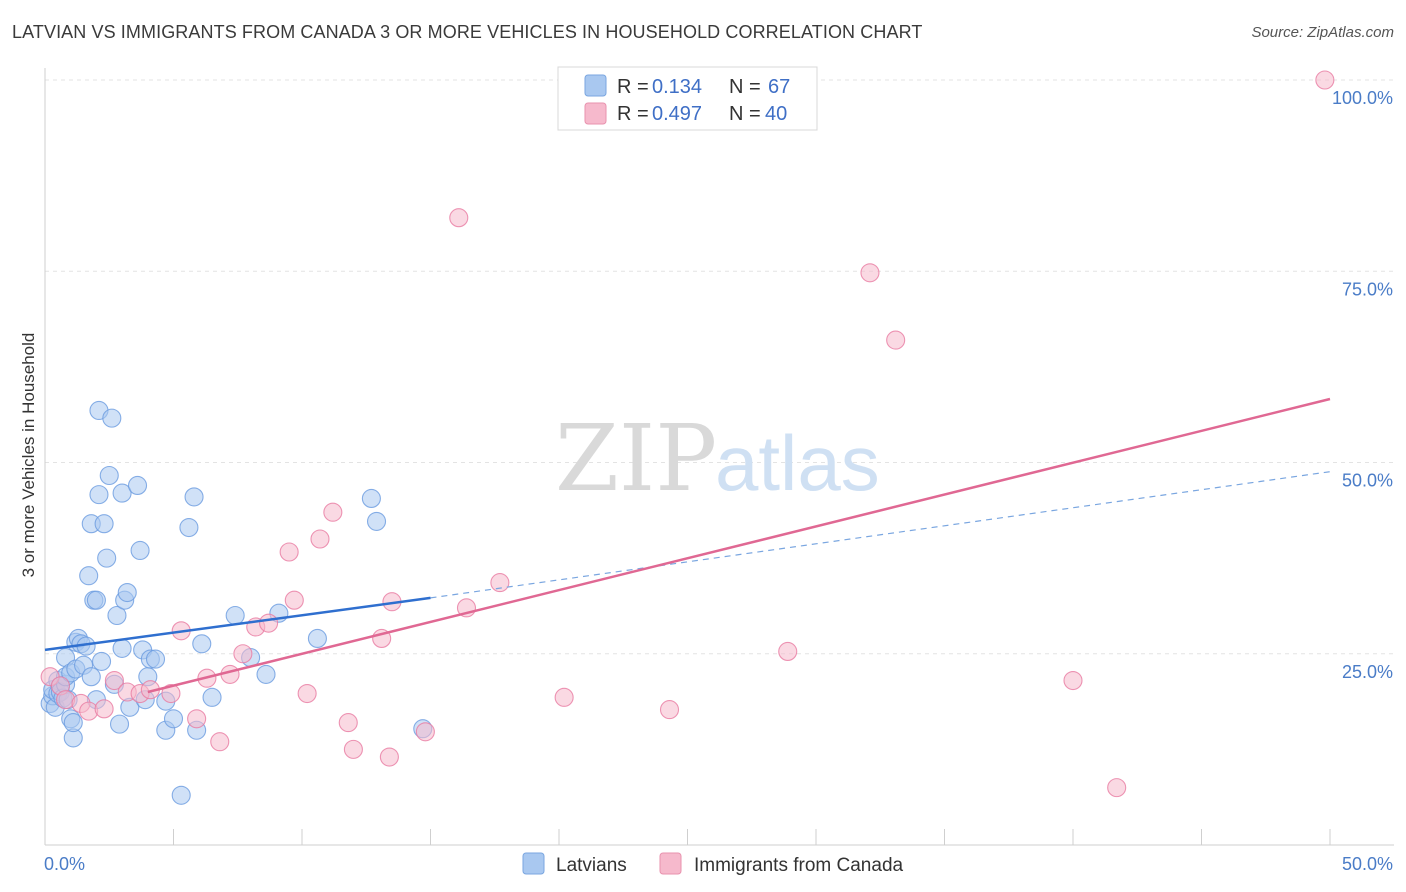  Describe the element at coordinates (1367, 289) in the screenshot. I see `y-tick-label-2: 75.0%` at that location.